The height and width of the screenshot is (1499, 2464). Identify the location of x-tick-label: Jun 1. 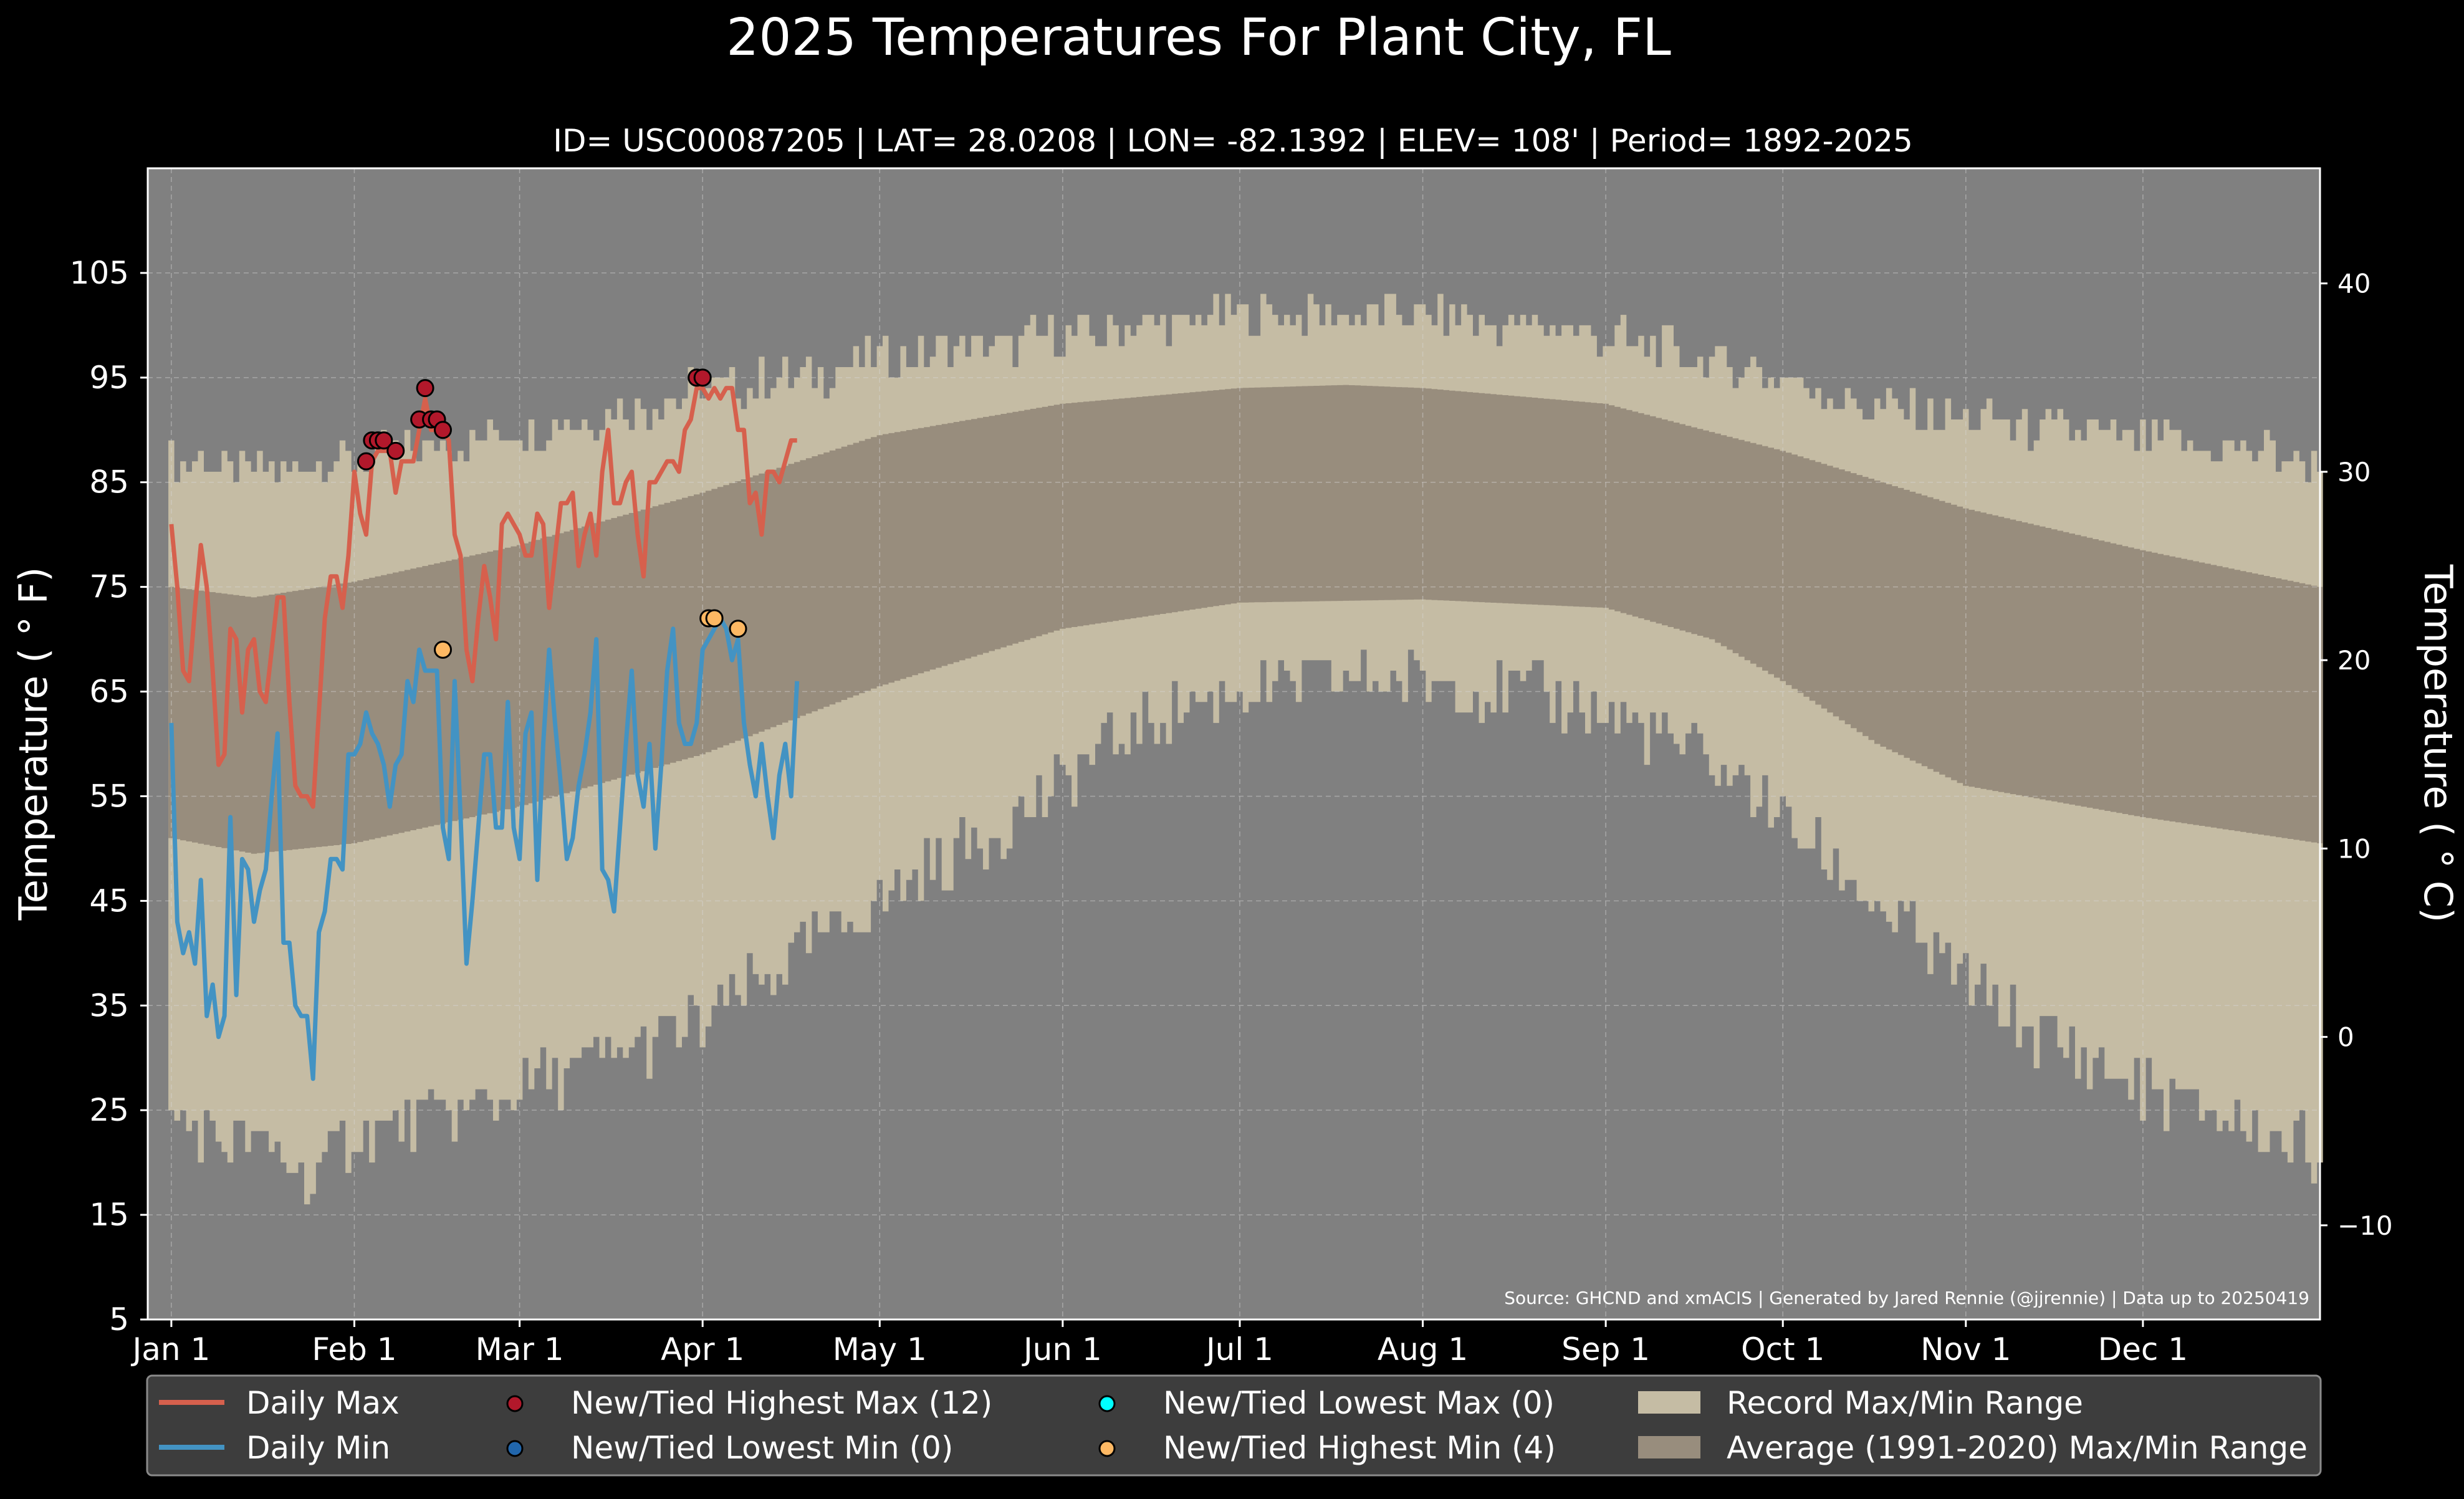
(1062, 1349).